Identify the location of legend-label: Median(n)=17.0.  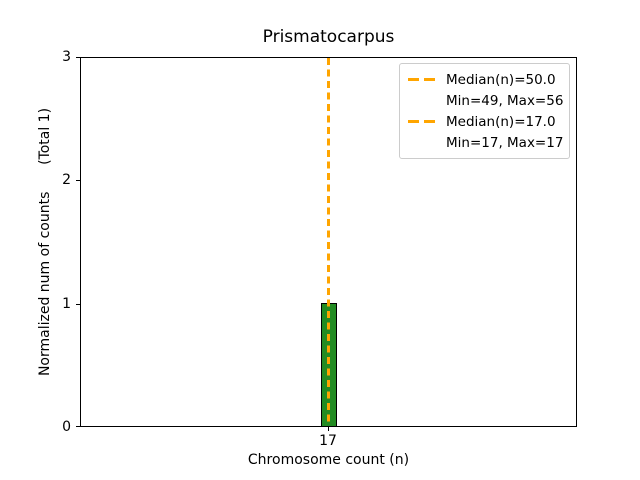
(501, 121).